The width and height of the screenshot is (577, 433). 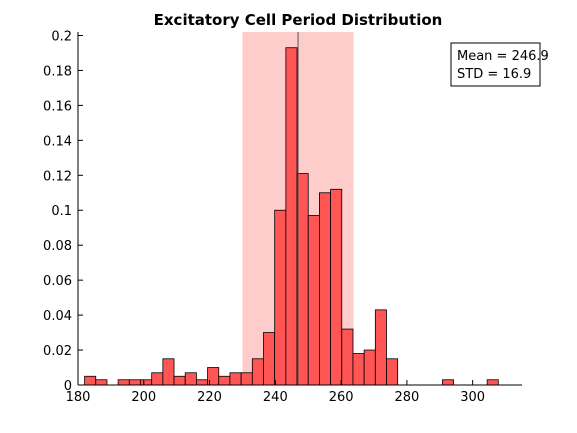 What do you see at coordinates (57, 176) in the screenshot?
I see `y-tick-label: 0.12` at bounding box center [57, 176].